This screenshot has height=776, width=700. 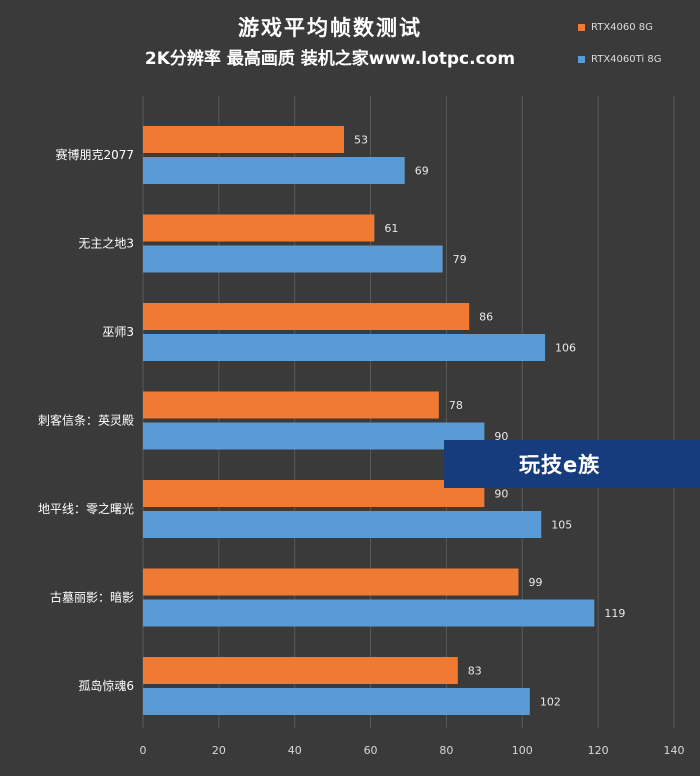 I want to click on chart-title: 游戏平均帧数测试, so click(x=330, y=27).